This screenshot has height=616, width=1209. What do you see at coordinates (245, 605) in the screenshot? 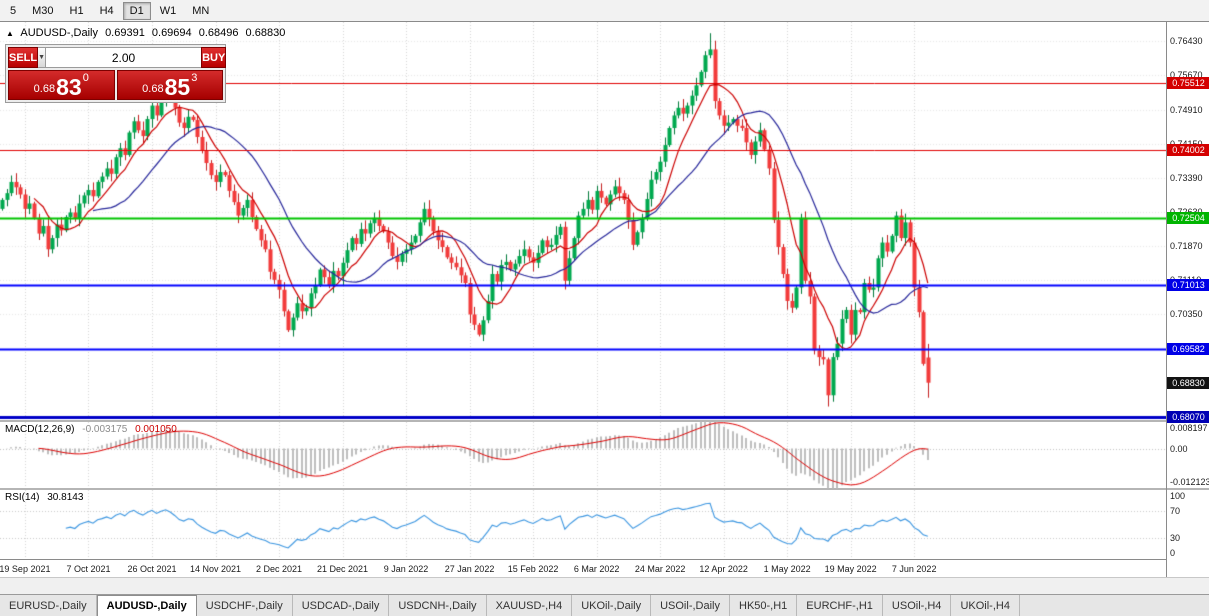
I see `chart-tab-usdchf-daily: USDCHF-,Daily` at bounding box center [245, 605].